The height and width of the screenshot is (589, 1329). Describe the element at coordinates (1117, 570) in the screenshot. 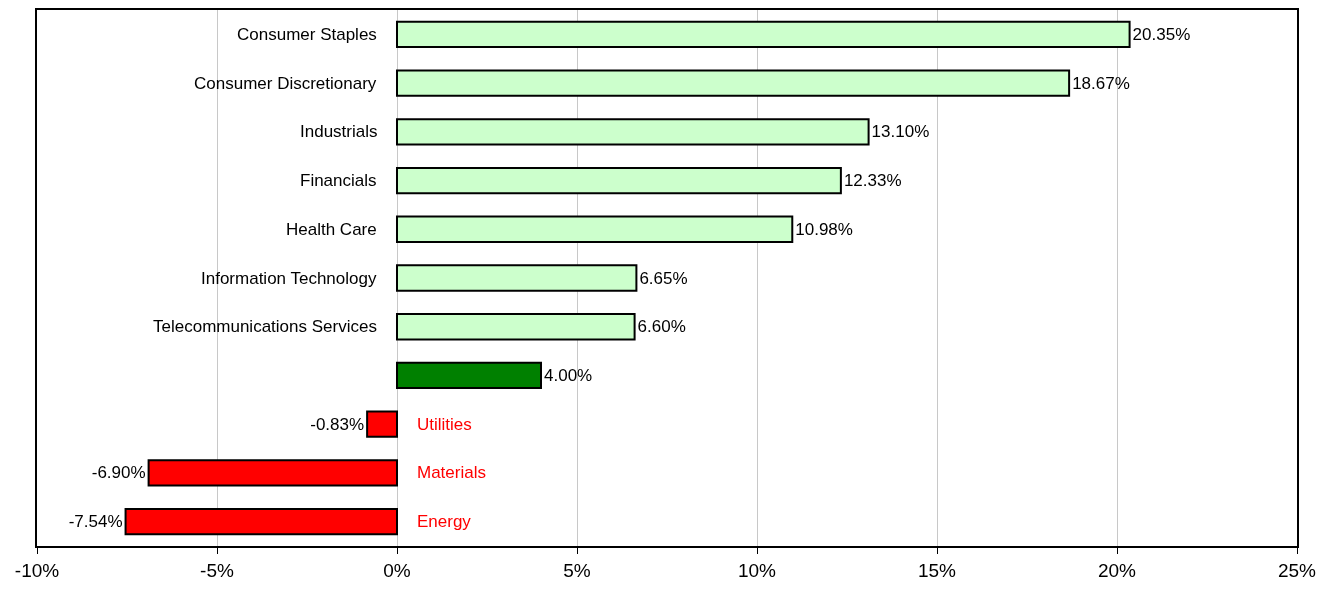

I see `x-tick-label: 20%` at that location.